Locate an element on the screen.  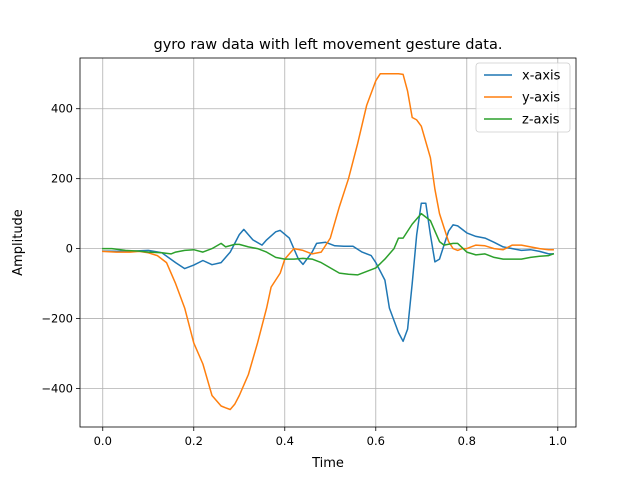
legend-box is located at coordinates (523, 97).